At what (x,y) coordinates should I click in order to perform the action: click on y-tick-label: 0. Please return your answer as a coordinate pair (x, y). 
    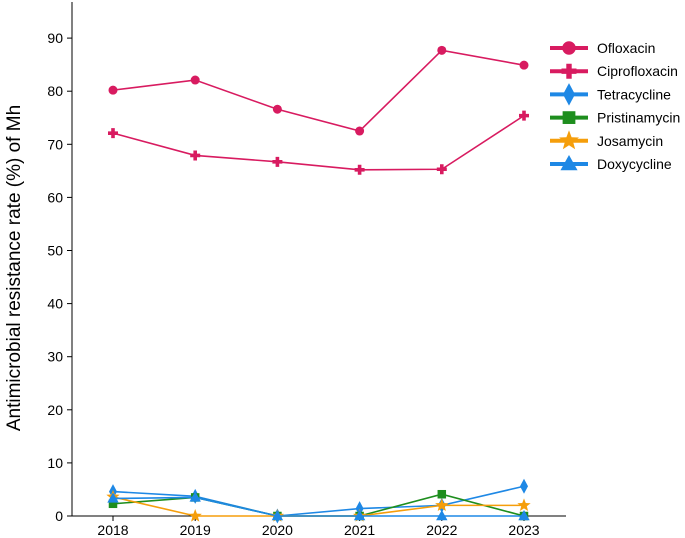
    Looking at the image, I should click on (59, 516).